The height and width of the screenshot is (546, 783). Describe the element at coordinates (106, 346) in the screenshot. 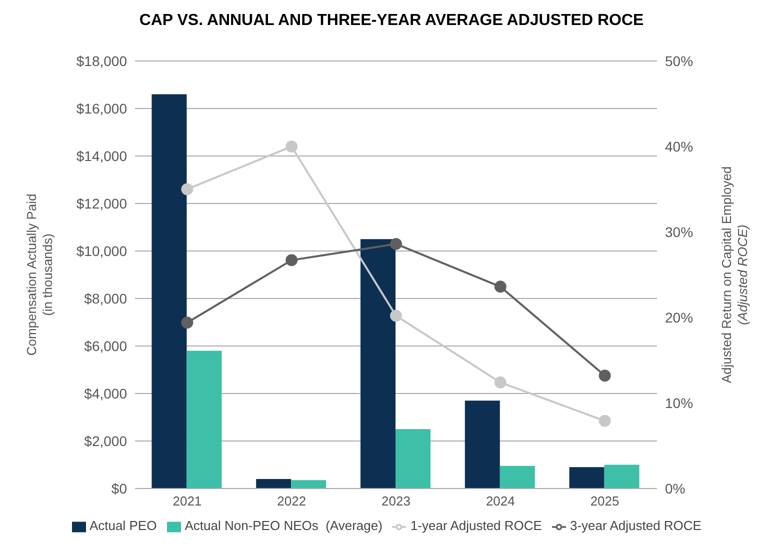

I see `y-tick-label: $6,000` at that location.